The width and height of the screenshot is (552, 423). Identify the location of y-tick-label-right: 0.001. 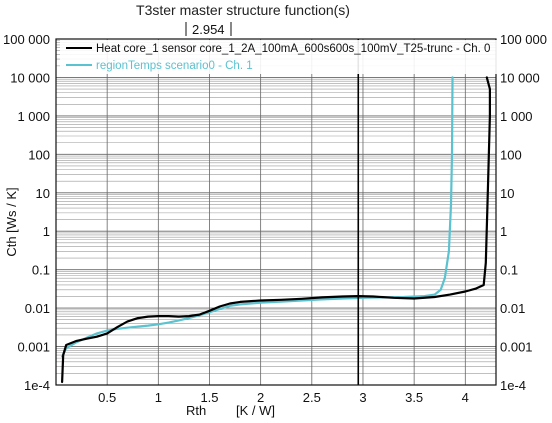
(516, 347).